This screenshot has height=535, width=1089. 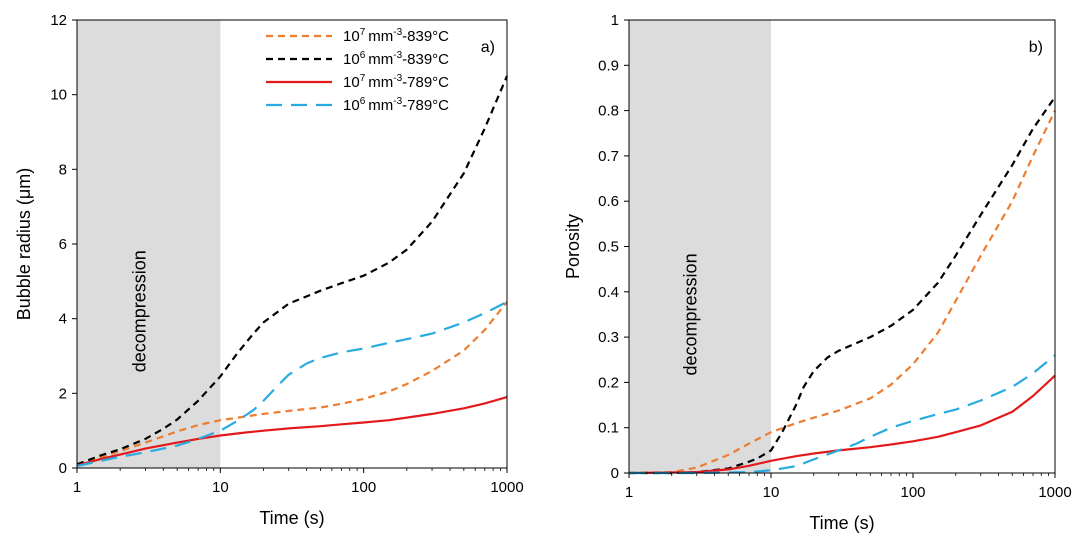 I want to click on y-tick-label: 0.9, so click(x=608, y=65).